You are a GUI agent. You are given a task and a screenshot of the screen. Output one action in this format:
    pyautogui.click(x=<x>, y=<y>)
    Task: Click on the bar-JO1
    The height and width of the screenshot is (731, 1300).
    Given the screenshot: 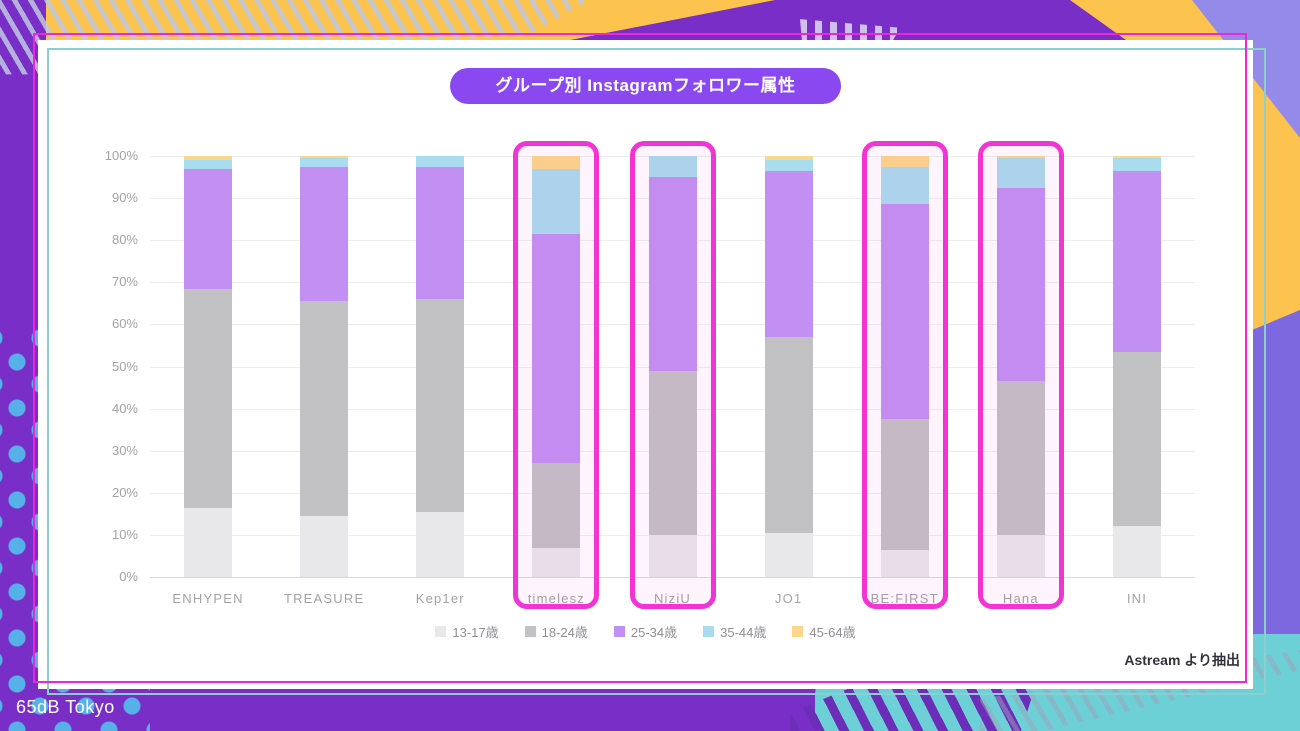 What is the action you would take?
    pyautogui.click(x=788, y=366)
    